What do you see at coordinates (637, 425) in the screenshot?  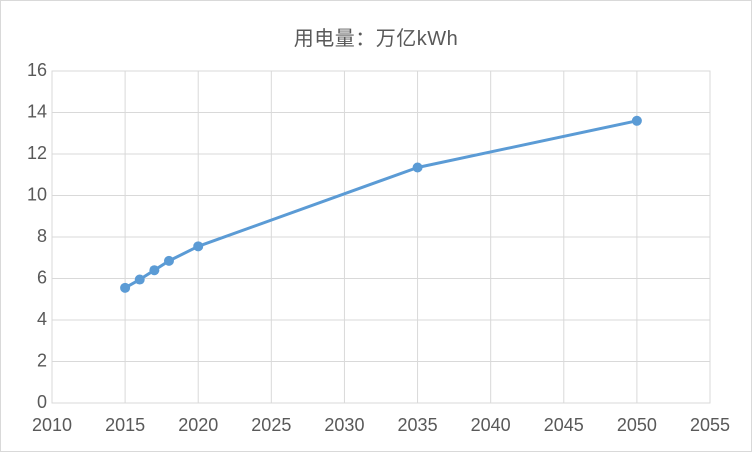 I see `x-axis-tick-label: 2050` at bounding box center [637, 425].